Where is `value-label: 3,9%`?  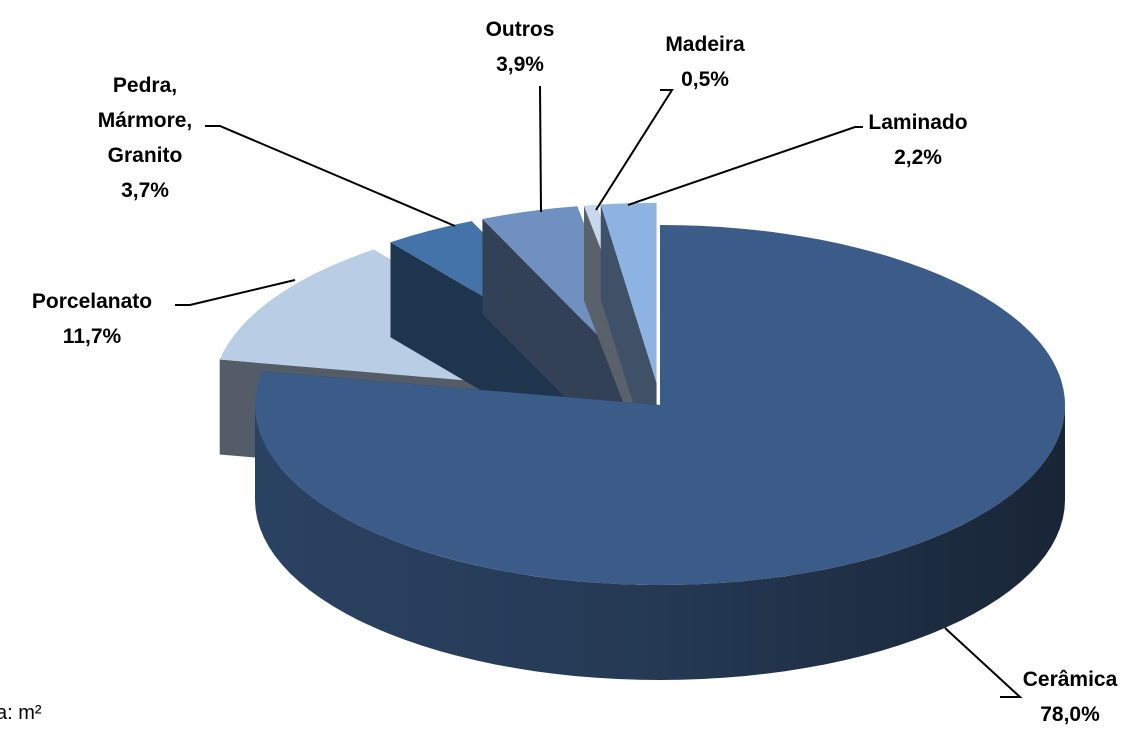 value-label: 3,9% is located at coordinates (520, 64).